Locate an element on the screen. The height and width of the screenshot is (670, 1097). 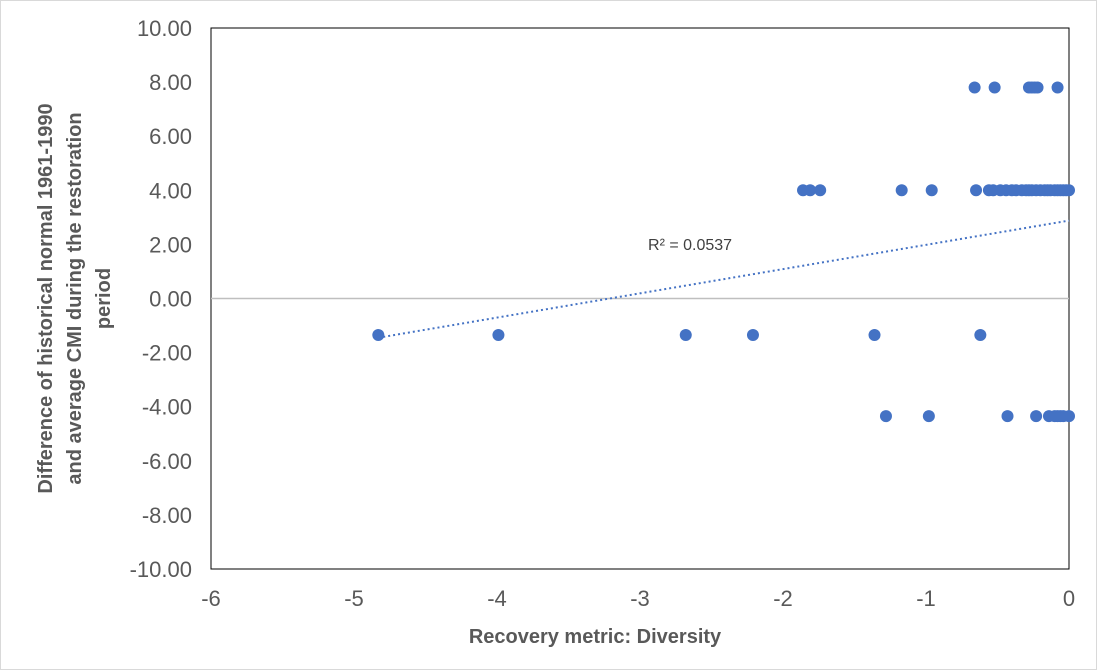
x-tick-label: -5 is located at coordinates (354, 598).